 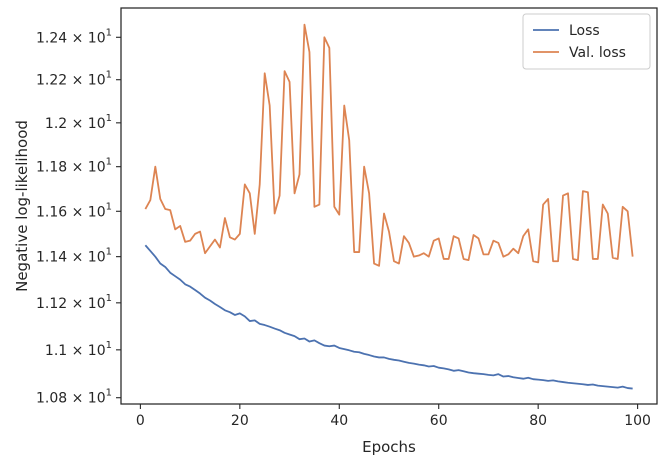 I want to click on x-tick-label: 0, so click(x=140, y=421).